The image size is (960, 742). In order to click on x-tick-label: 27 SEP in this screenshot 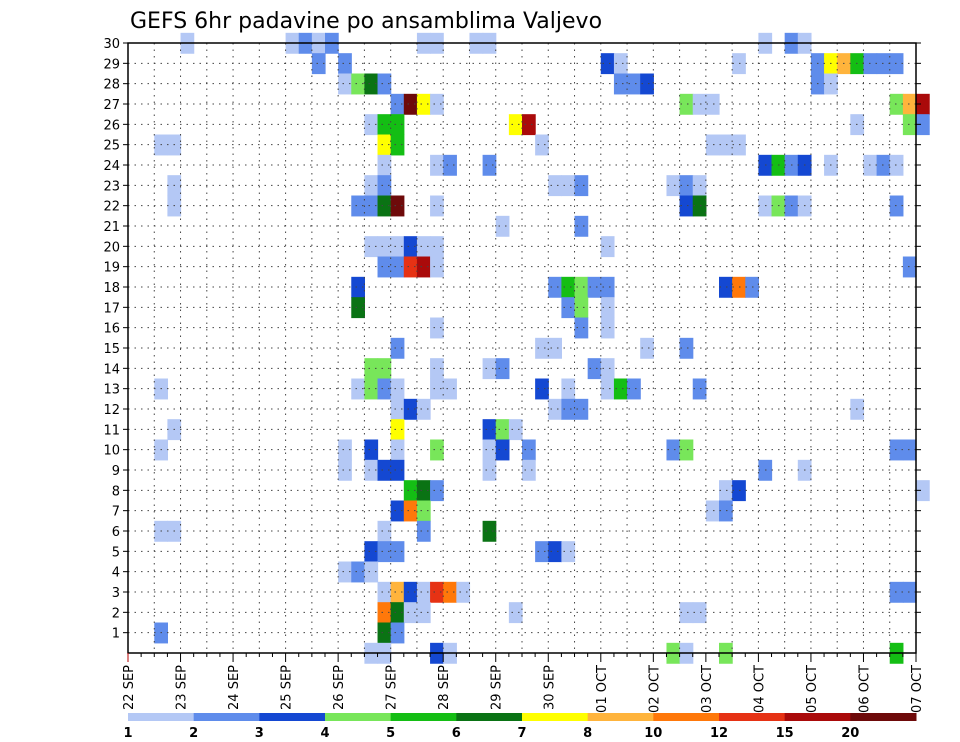, I will do `click(392, 687)`.